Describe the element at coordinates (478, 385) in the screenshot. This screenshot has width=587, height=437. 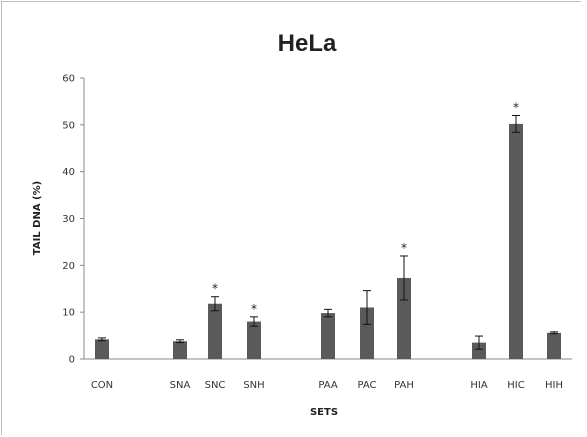
I see `x-tick-label: HIA` at that location.